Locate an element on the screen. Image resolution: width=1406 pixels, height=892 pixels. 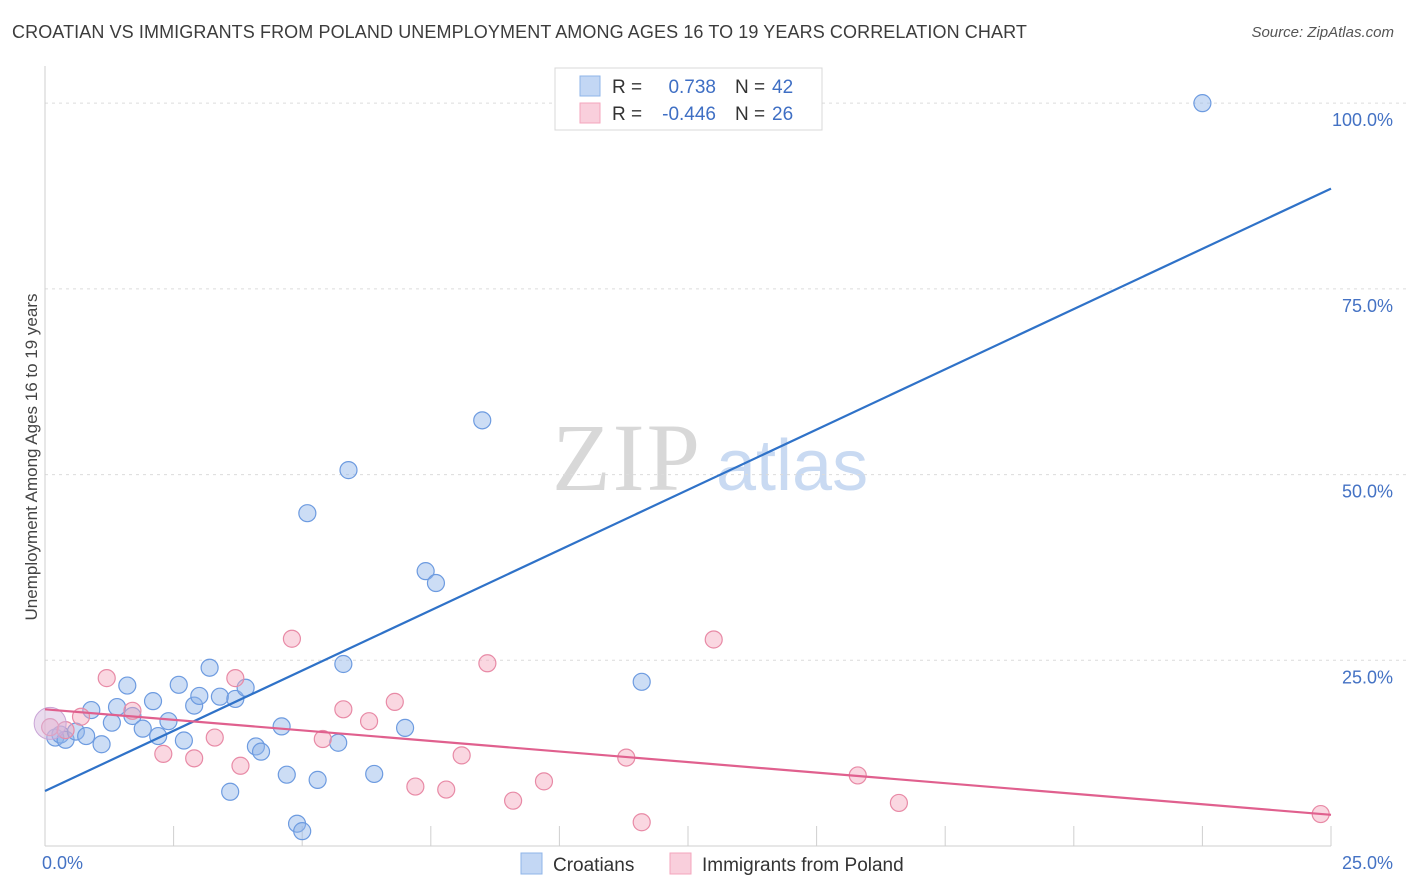
bottom-legend-poland: Immigrants from Poland is located at coordinates (803, 865).